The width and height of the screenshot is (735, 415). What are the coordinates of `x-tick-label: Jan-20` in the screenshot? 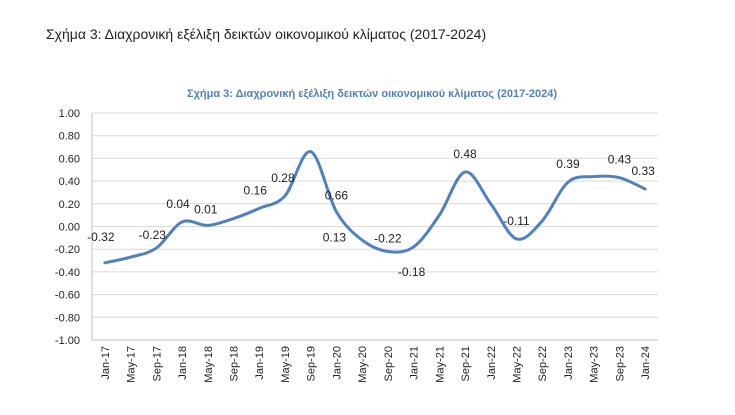 It's located at (337, 363).